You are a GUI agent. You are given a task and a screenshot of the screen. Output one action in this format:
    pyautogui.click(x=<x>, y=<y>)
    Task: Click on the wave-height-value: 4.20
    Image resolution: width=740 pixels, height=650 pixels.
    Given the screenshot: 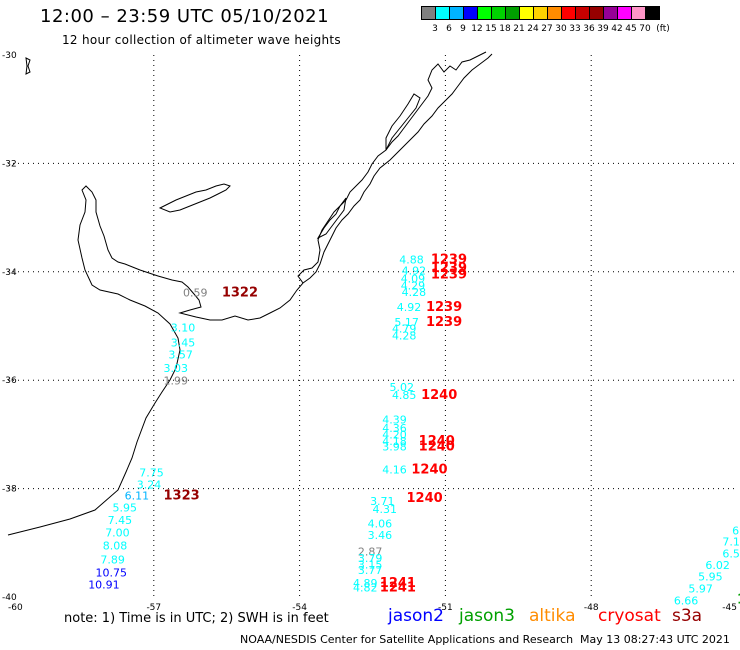 What is the action you would take?
    pyautogui.click(x=394, y=435)
    